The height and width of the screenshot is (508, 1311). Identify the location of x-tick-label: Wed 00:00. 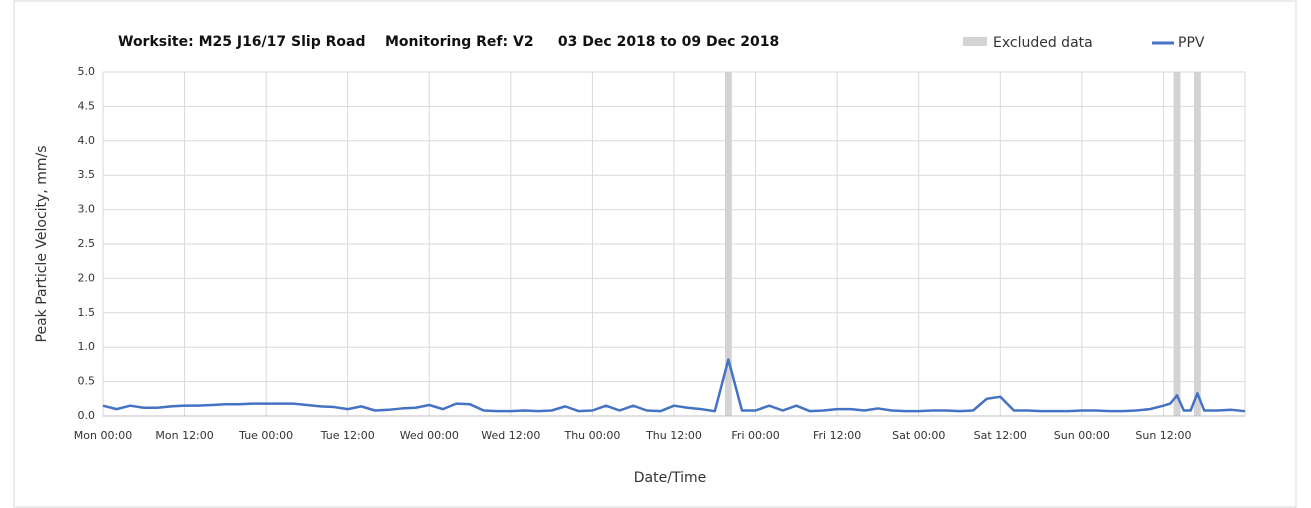
(429, 435).